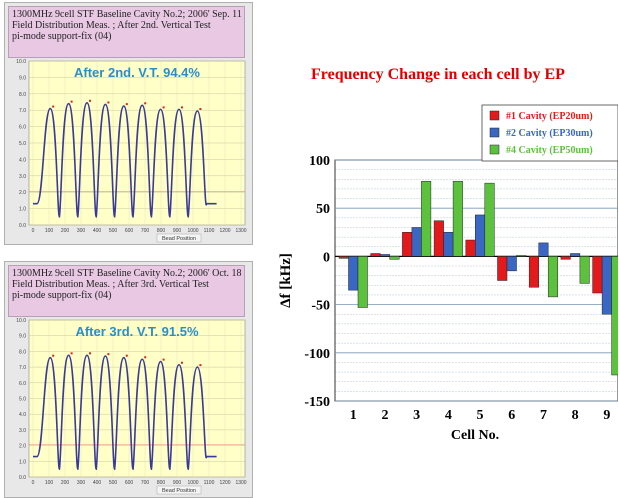 The height and width of the screenshot is (498, 619). I want to click on x-tick-label: 0, so click(33, 231).